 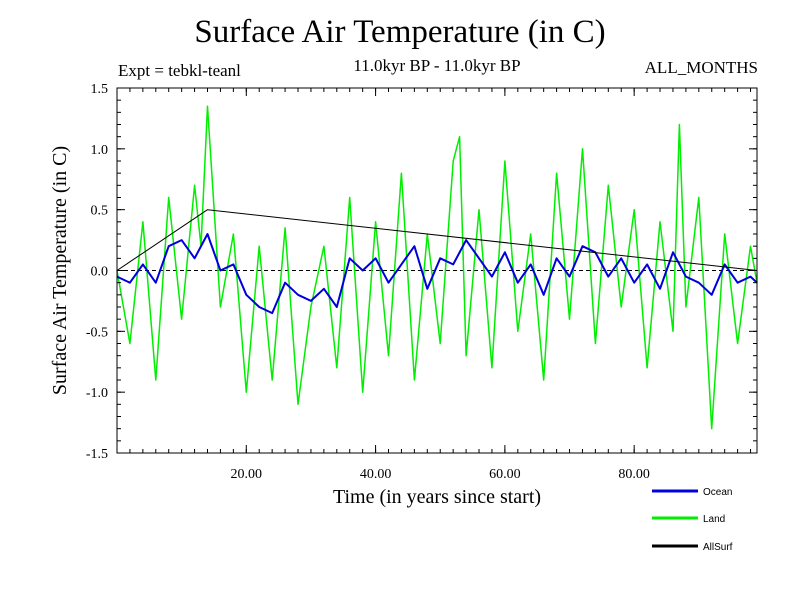 I want to click on y-axis-label: Surface Air Temperature (in C), so click(x=60, y=270).